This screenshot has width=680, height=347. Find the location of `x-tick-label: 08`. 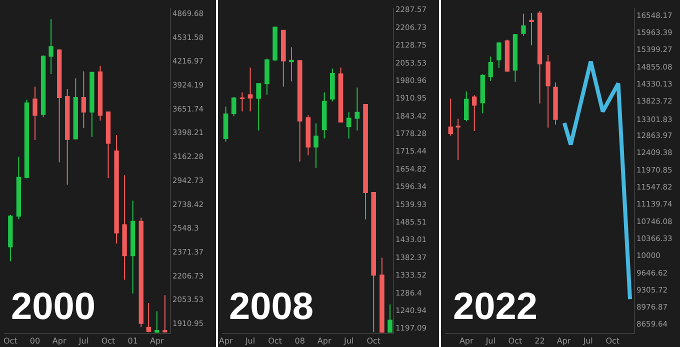

x-tick-label: 08 is located at coordinates (299, 341).